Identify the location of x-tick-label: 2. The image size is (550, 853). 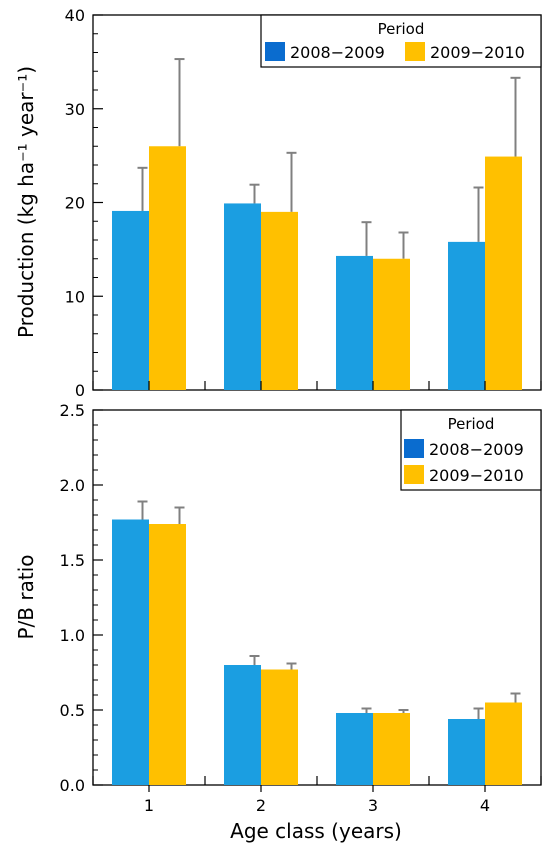
(261, 805).